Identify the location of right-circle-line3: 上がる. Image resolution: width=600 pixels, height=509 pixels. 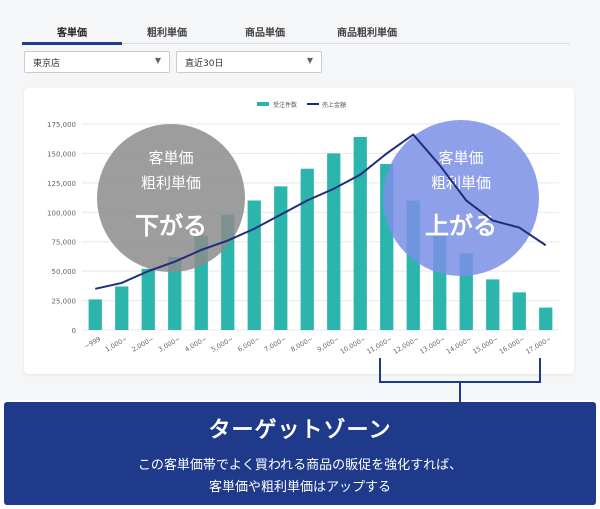
(461, 226).